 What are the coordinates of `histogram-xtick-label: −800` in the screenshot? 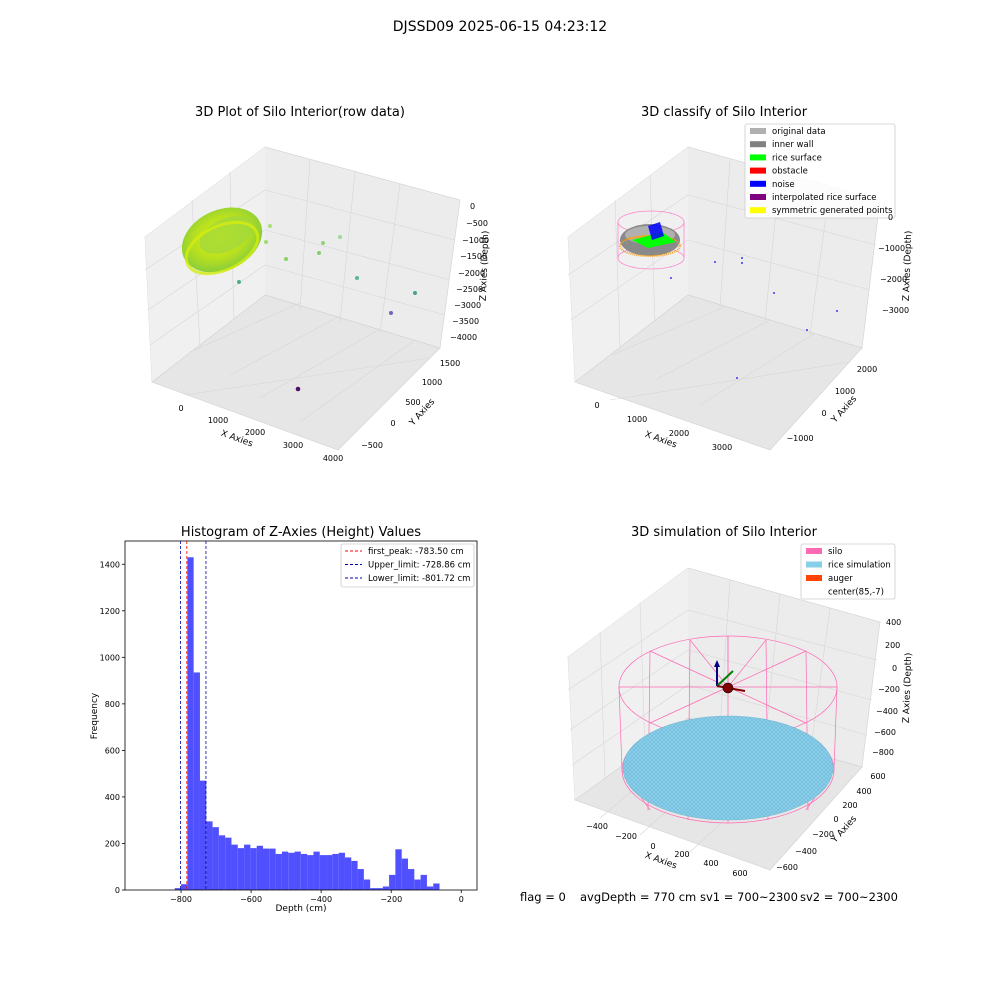 It's located at (181, 899).